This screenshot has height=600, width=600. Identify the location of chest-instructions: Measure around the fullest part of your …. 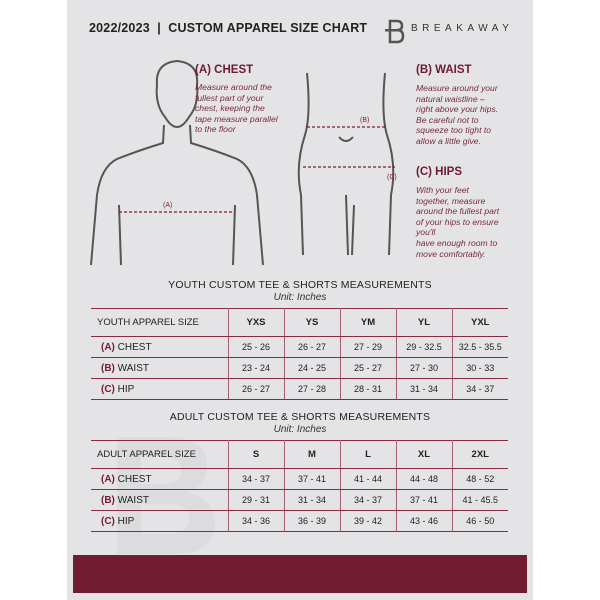
(236, 108).